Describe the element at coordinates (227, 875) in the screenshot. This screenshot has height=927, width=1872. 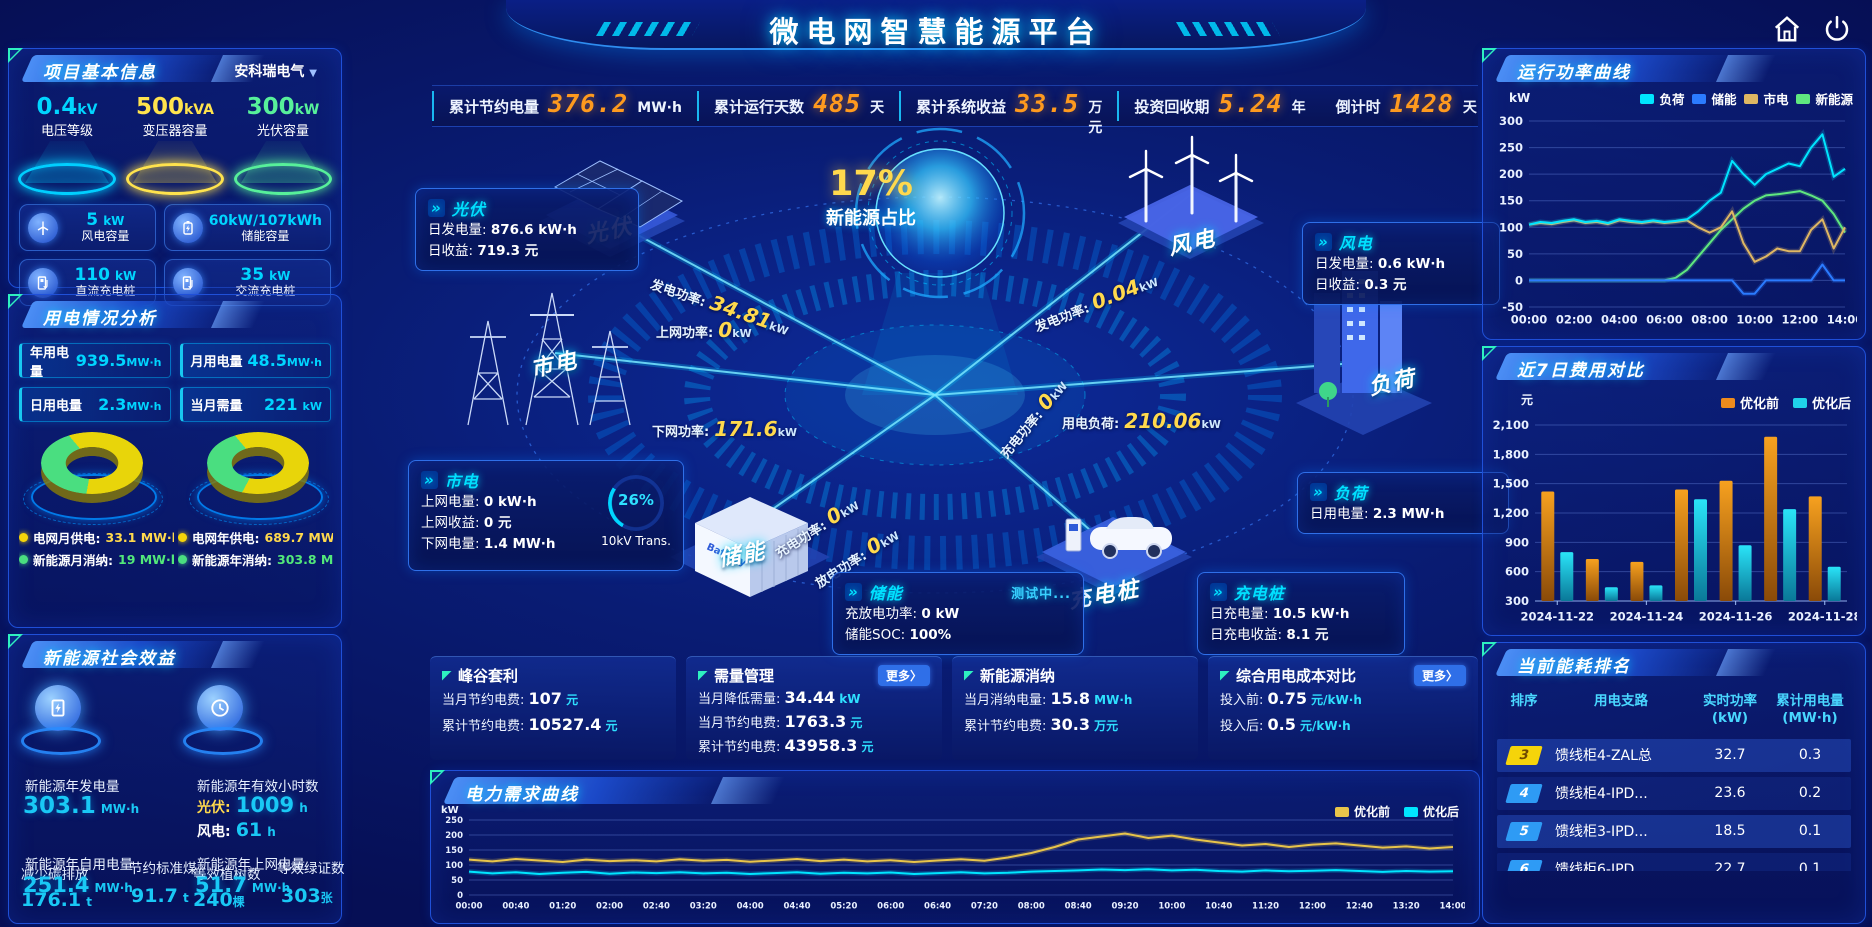
I see `benefit-label: 等效植树数` at that location.